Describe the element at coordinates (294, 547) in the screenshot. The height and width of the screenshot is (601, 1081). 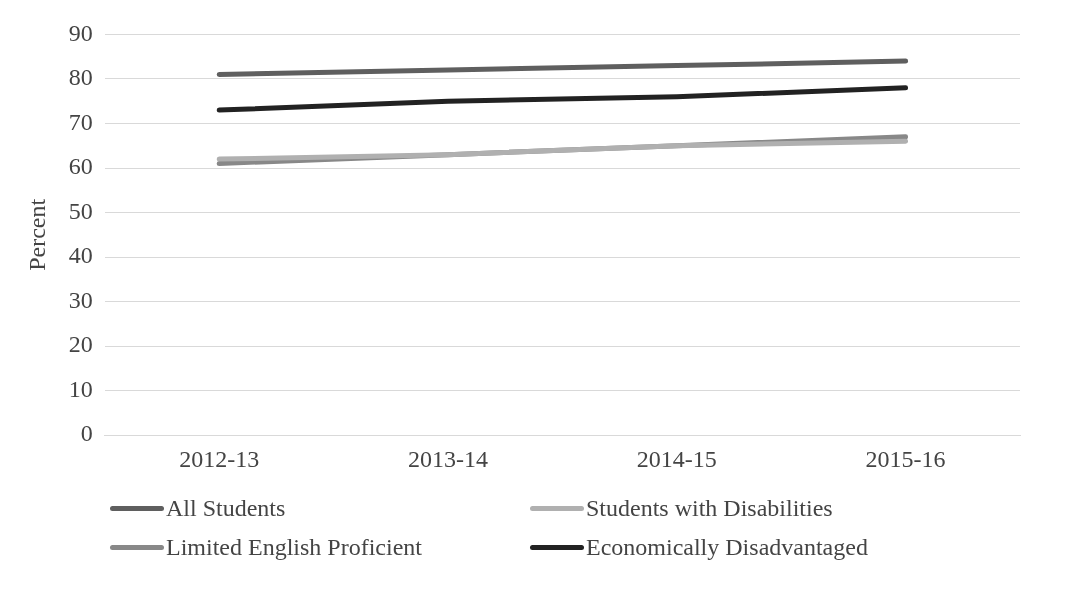
I see `legend-label: Limited English Proficient` at that location.